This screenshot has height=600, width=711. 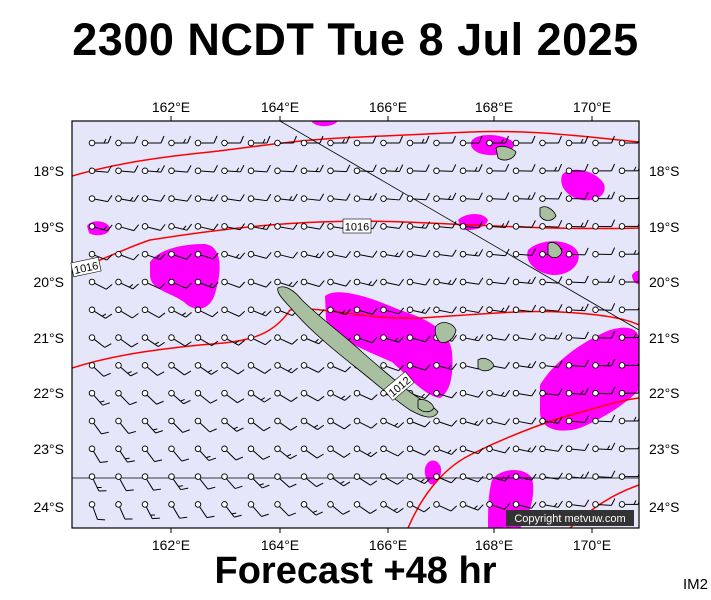 I want to click on lon-ticks-top: 162°E 164°E 166°E 168°E 170°E, so click(x=381, y=107).